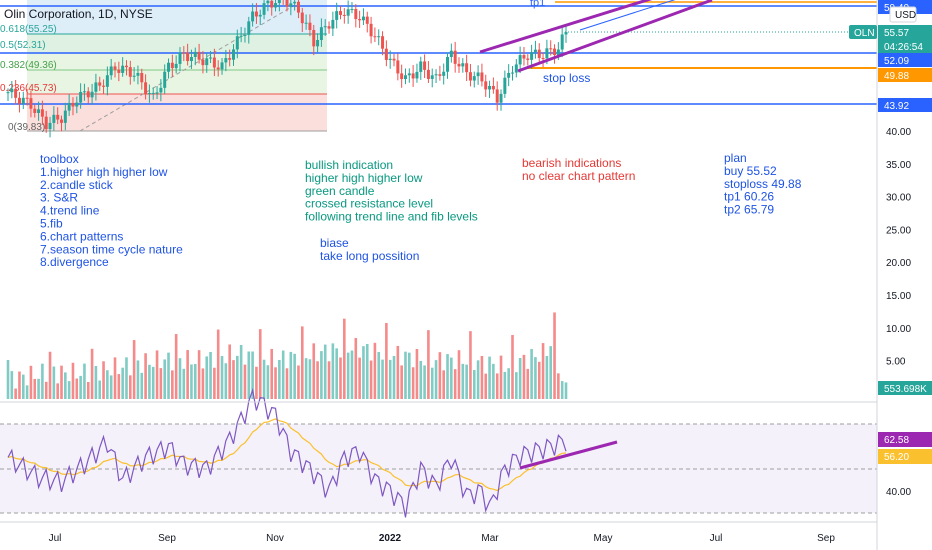 The height and width of the screenshot is (550, 932). I want to click on note-line: higher high higher low, so click(364, 178).